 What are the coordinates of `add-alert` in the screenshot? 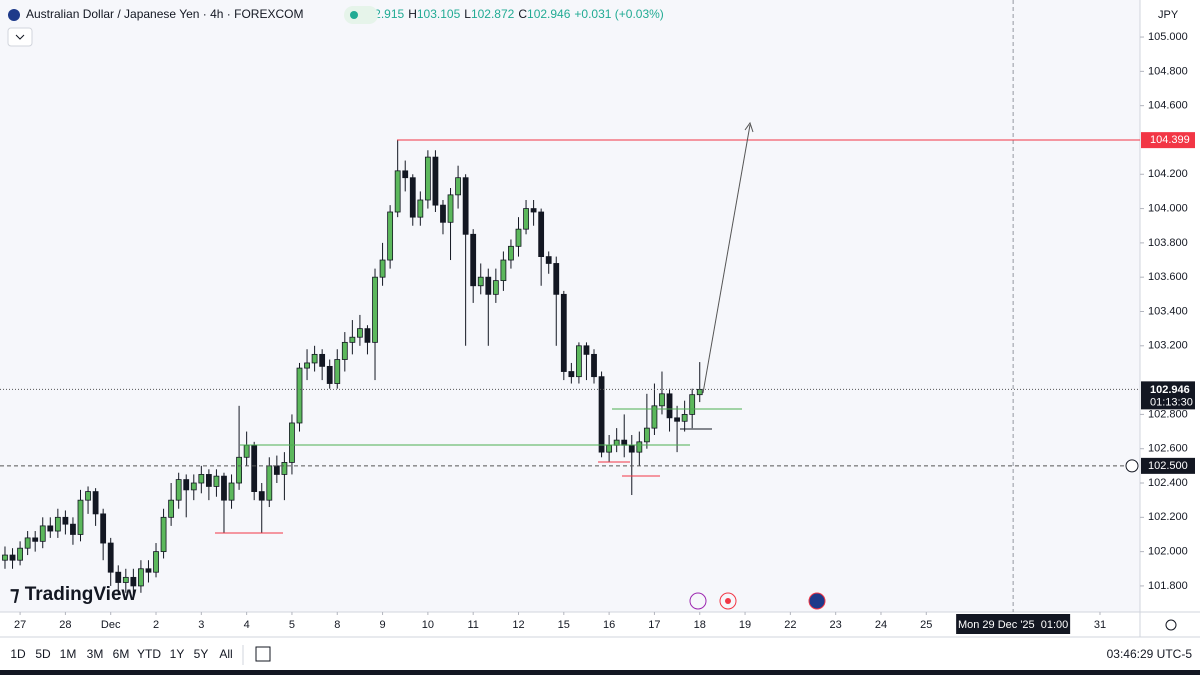 It's located at (1132, 466).